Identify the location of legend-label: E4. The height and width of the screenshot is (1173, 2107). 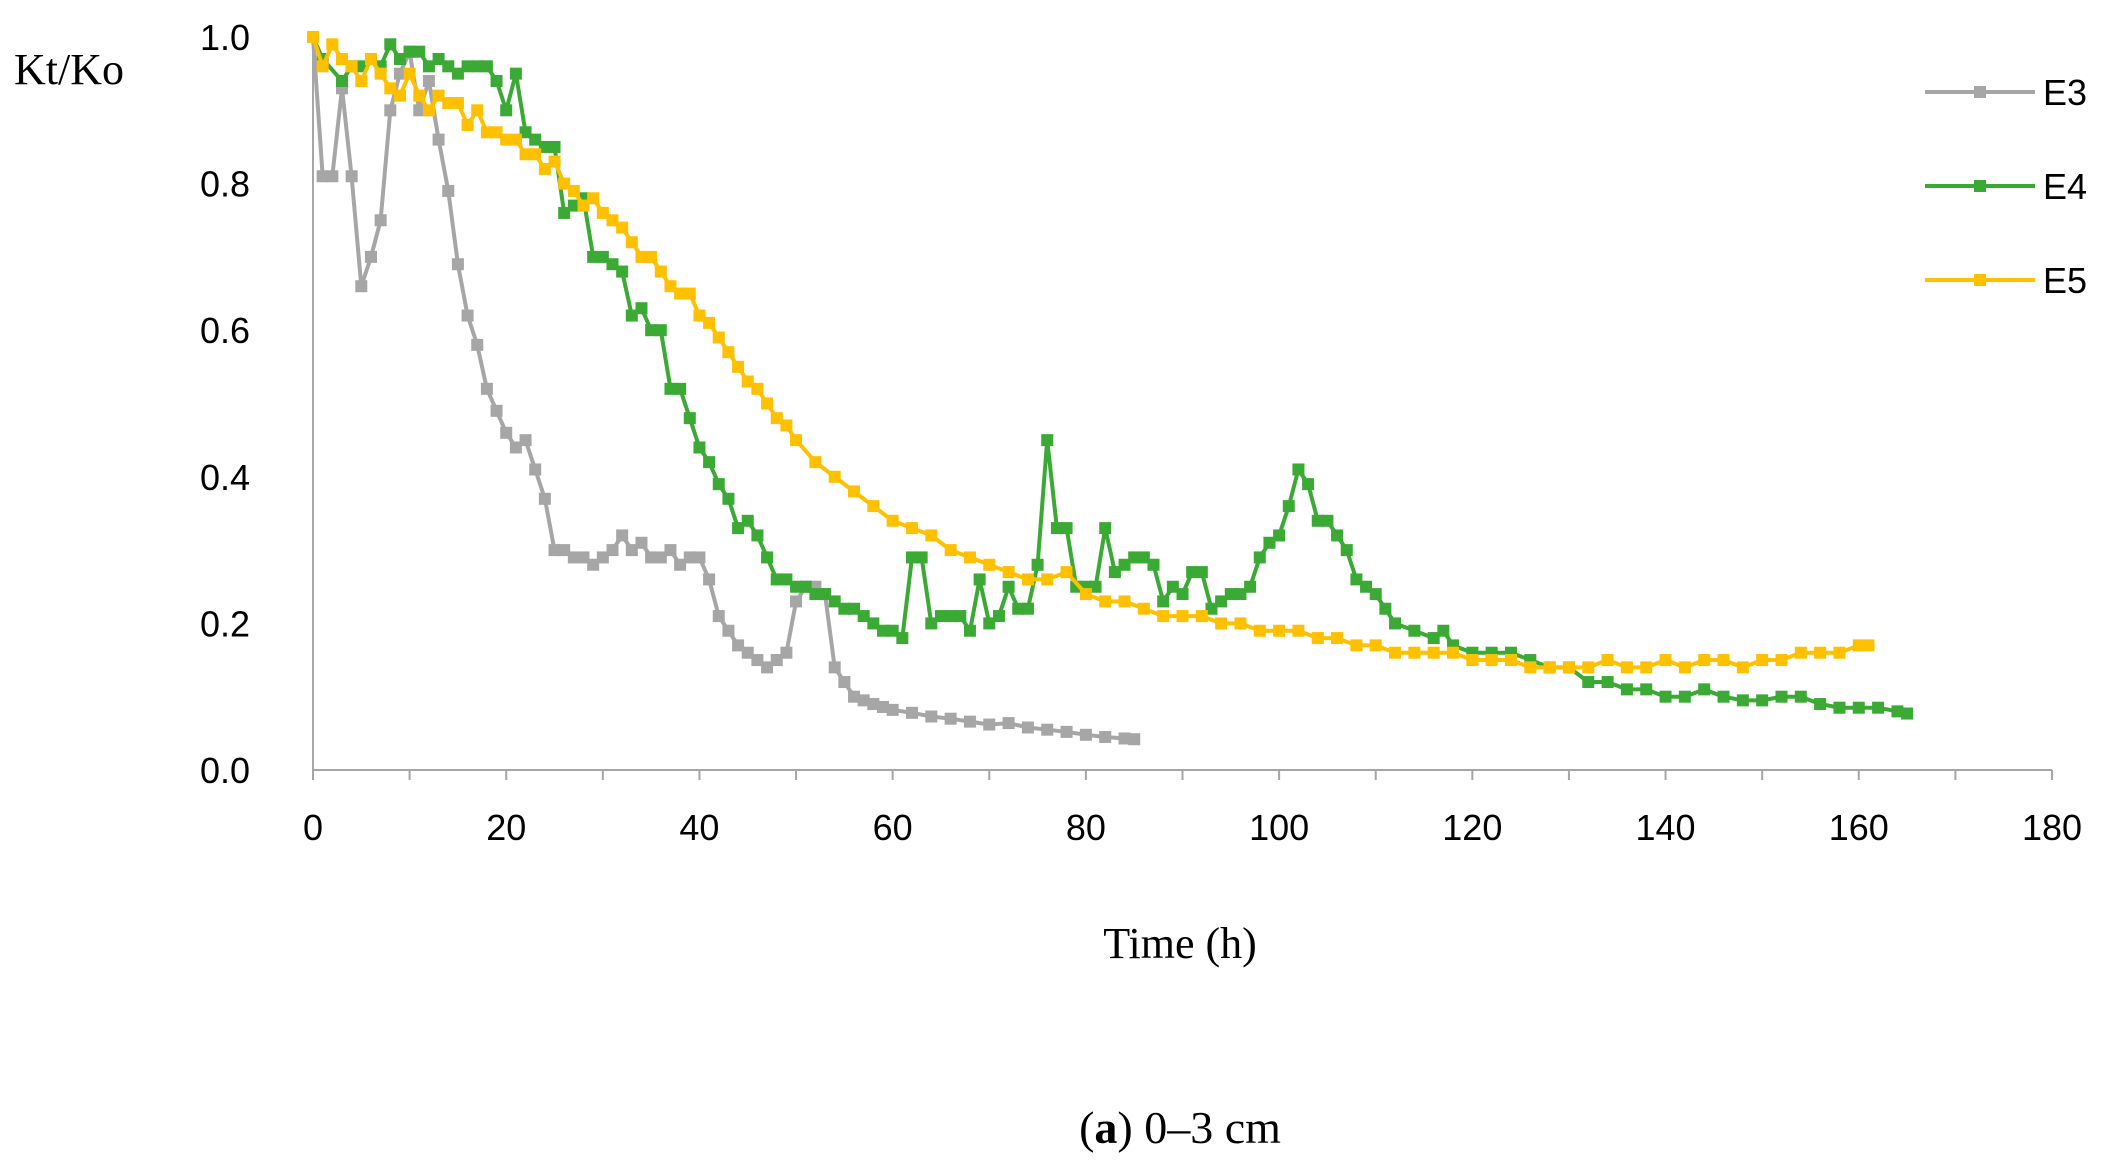
(2065, 186).